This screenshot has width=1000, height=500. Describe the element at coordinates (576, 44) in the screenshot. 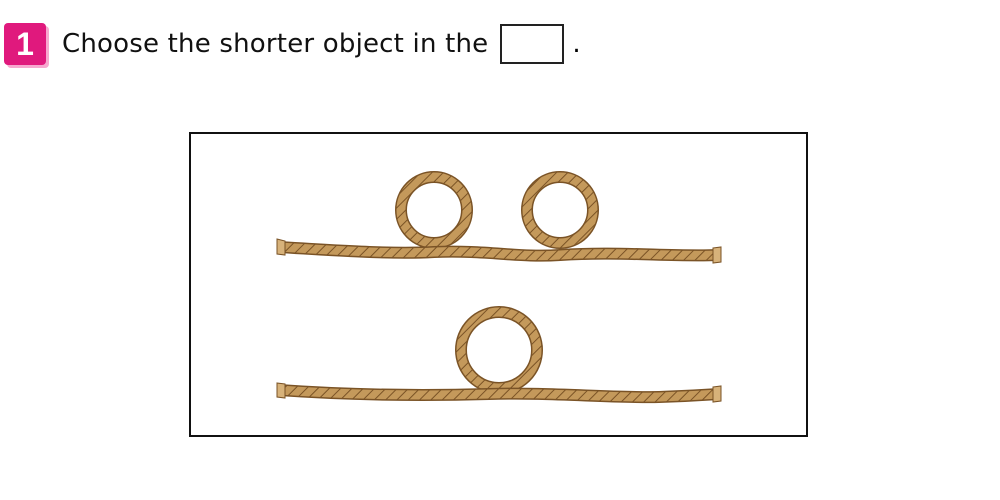

I see `question-period: .` at that location.